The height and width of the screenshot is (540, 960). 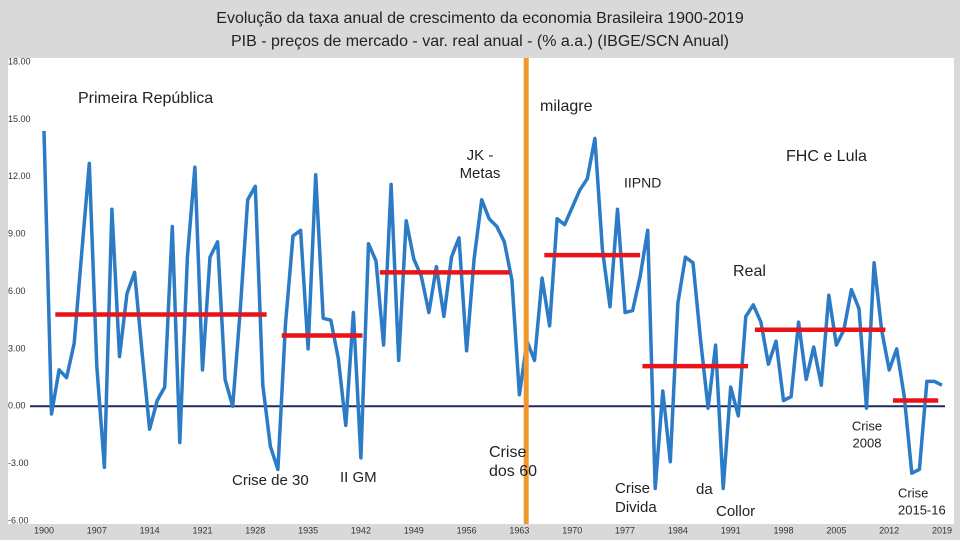 I want to click on y-tick-label: -3.00, so click(x=18, y=463).